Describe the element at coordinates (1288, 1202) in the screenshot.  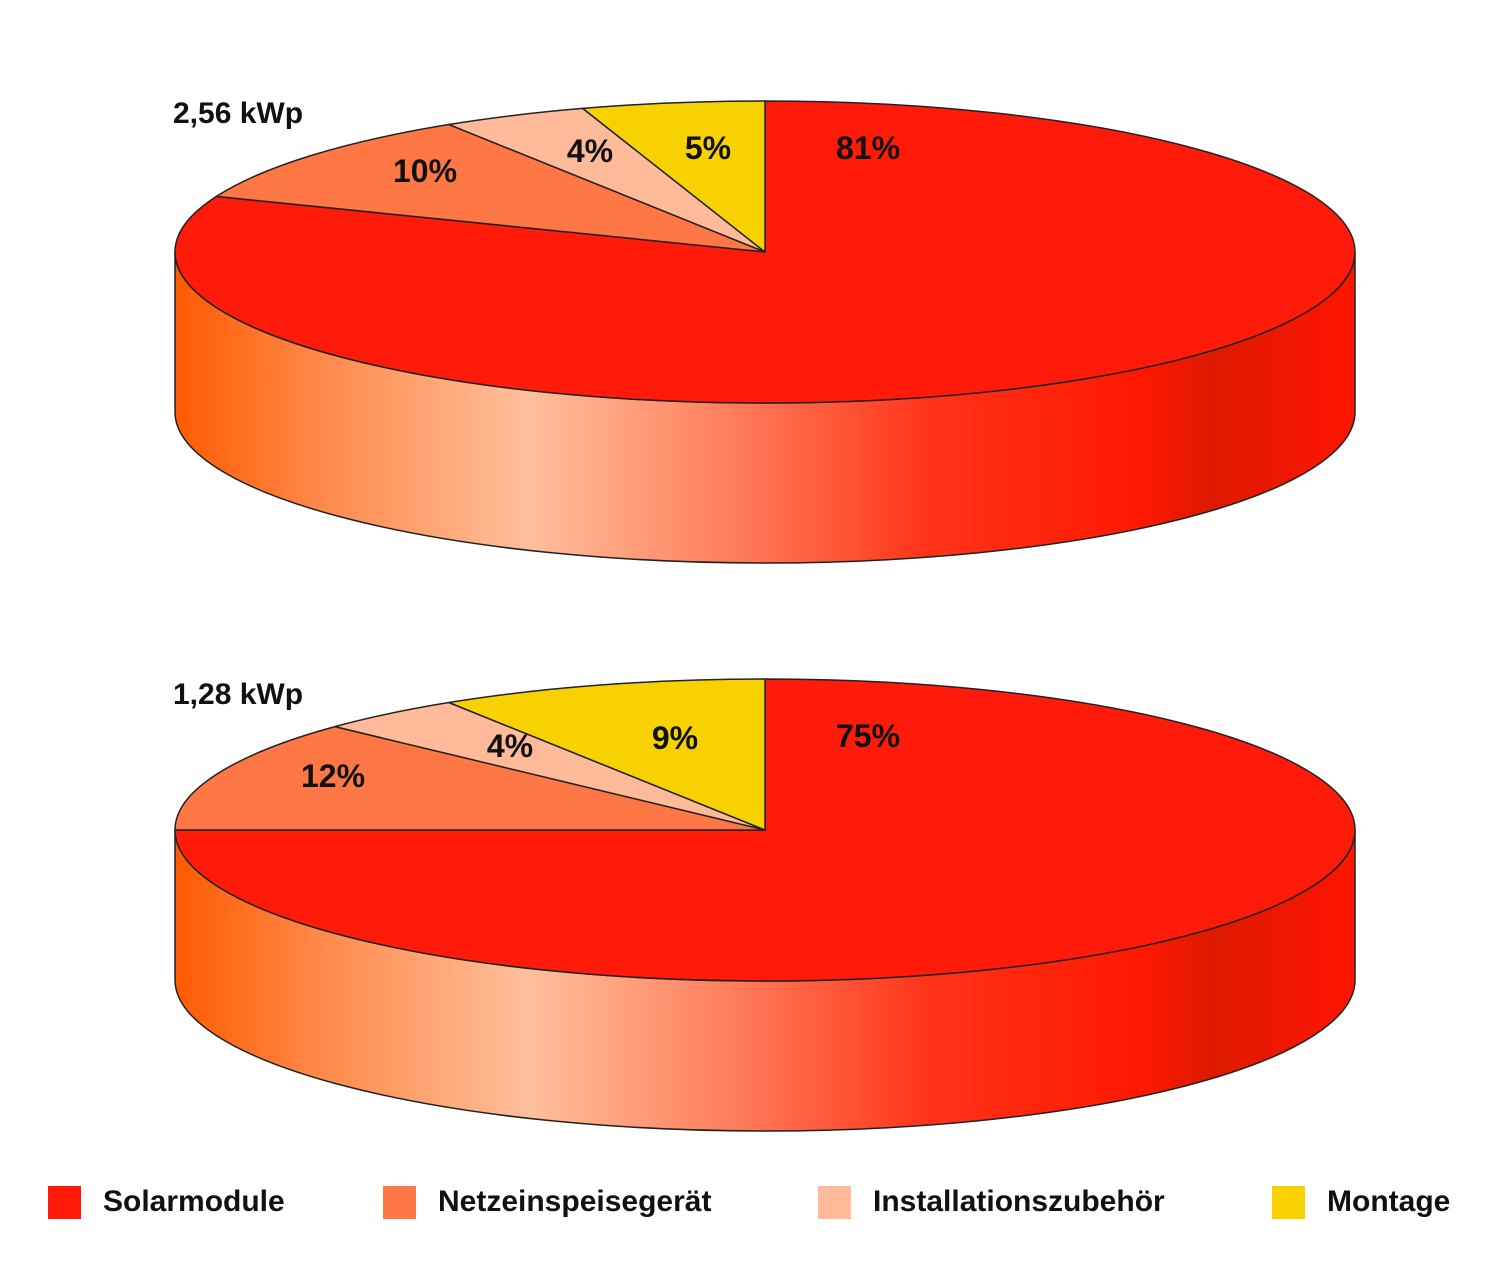
I see `legend-swatch-montage` at that location.